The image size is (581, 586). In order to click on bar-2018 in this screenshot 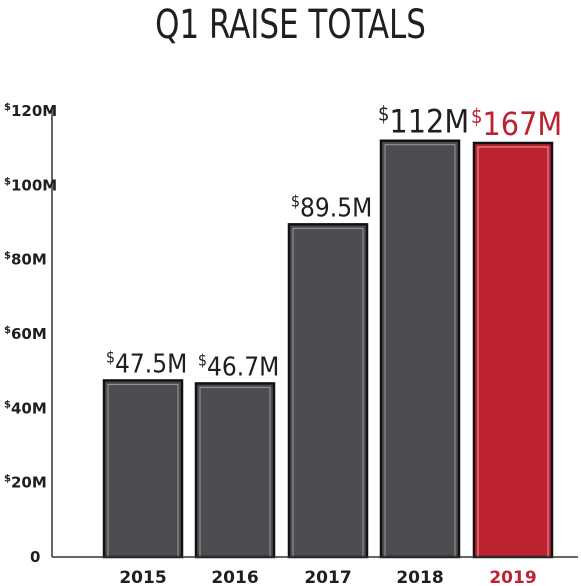, I will do `click(420, 349)`.